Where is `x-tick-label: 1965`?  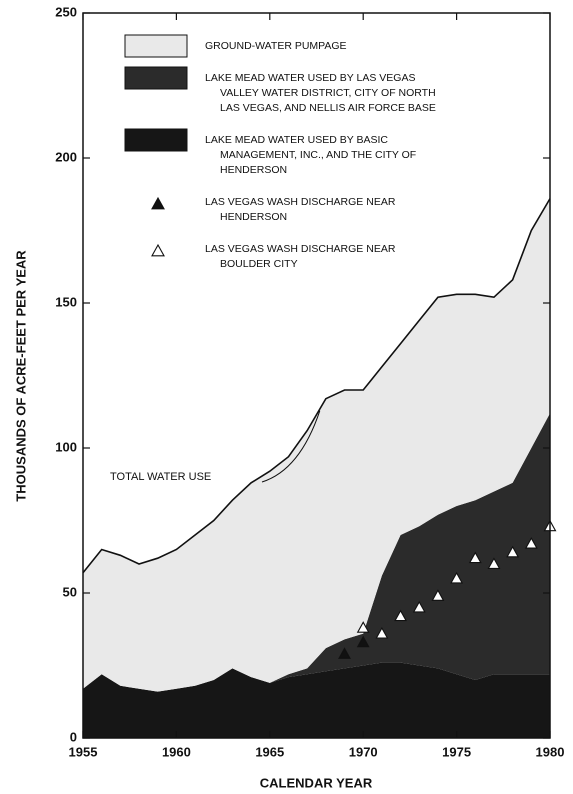 x-tick-label: 1965 is located at coordinates (269, 751).